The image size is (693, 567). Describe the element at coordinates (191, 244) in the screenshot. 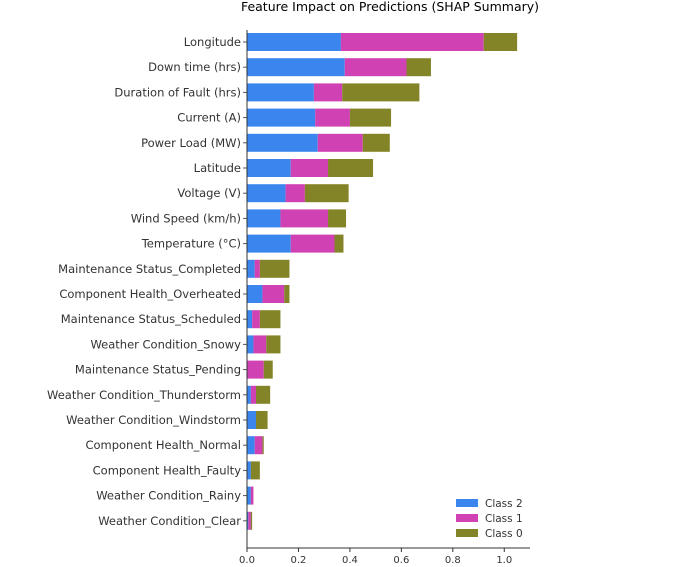

I see `category-label: Temperature (°C)` at that location.